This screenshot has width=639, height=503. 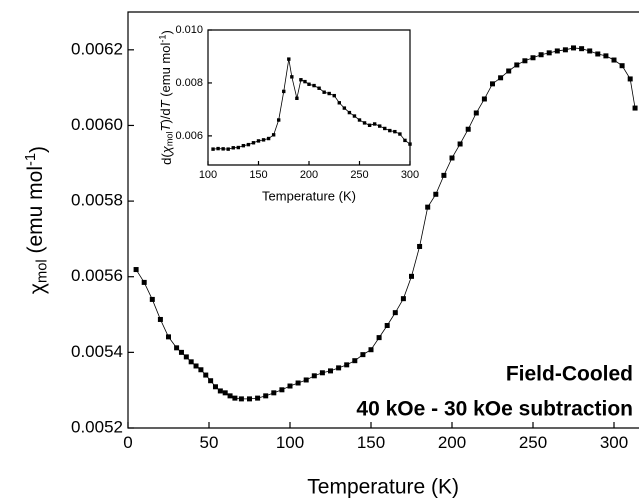 What do you see at coordinates (97, 426) in the screenshot?
I see `y-tick-label: 0.0052` at bounding box center [97, 426].